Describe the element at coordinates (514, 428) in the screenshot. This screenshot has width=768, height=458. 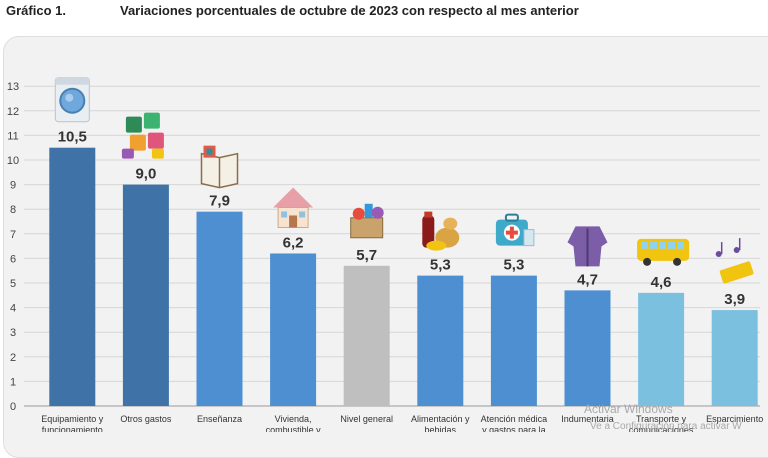
I see `x-tick-label: y gastos para la` at that location.